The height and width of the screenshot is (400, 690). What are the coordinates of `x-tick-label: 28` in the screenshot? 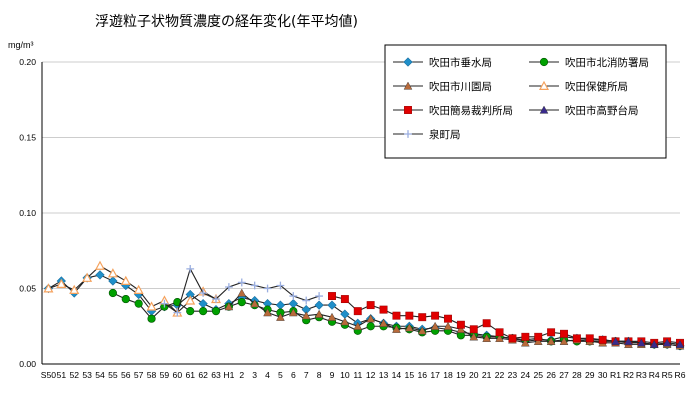 It's located at (577, 375).